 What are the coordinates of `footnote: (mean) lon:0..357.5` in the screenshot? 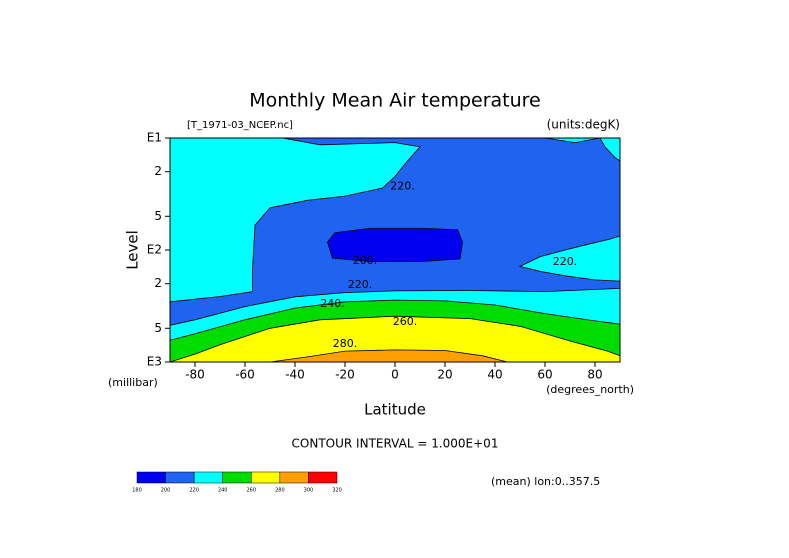 It's located at (545, 481).